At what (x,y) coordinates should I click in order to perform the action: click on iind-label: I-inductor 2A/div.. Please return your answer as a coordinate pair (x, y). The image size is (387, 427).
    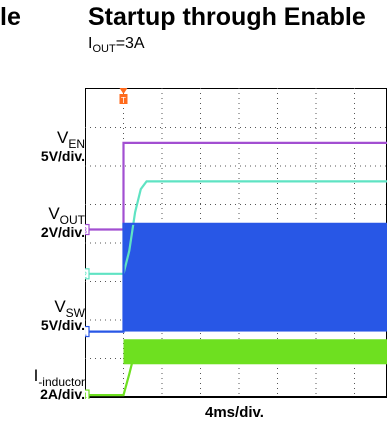
    Looking at the image, I should click on (59, 384).